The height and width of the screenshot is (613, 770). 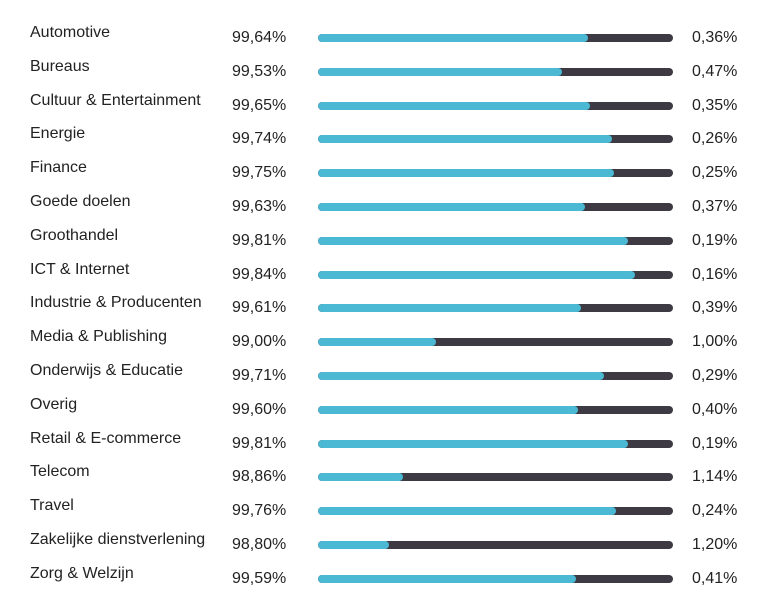 I want to click on success-percent-label: 99,76%, so click(x=259, y=511).